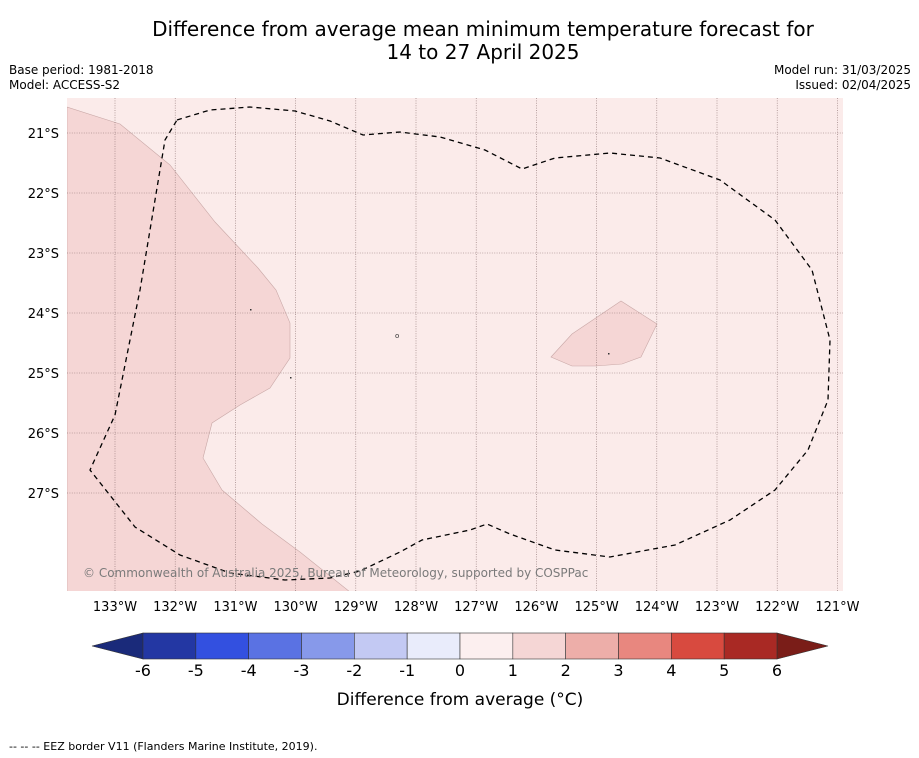 The width and height of the screenshot is (919, 758). What do you see at coordinates (43, 194) in the screenshot?
I see `latitude-label: 22°S` at bounding box center [43, 194].